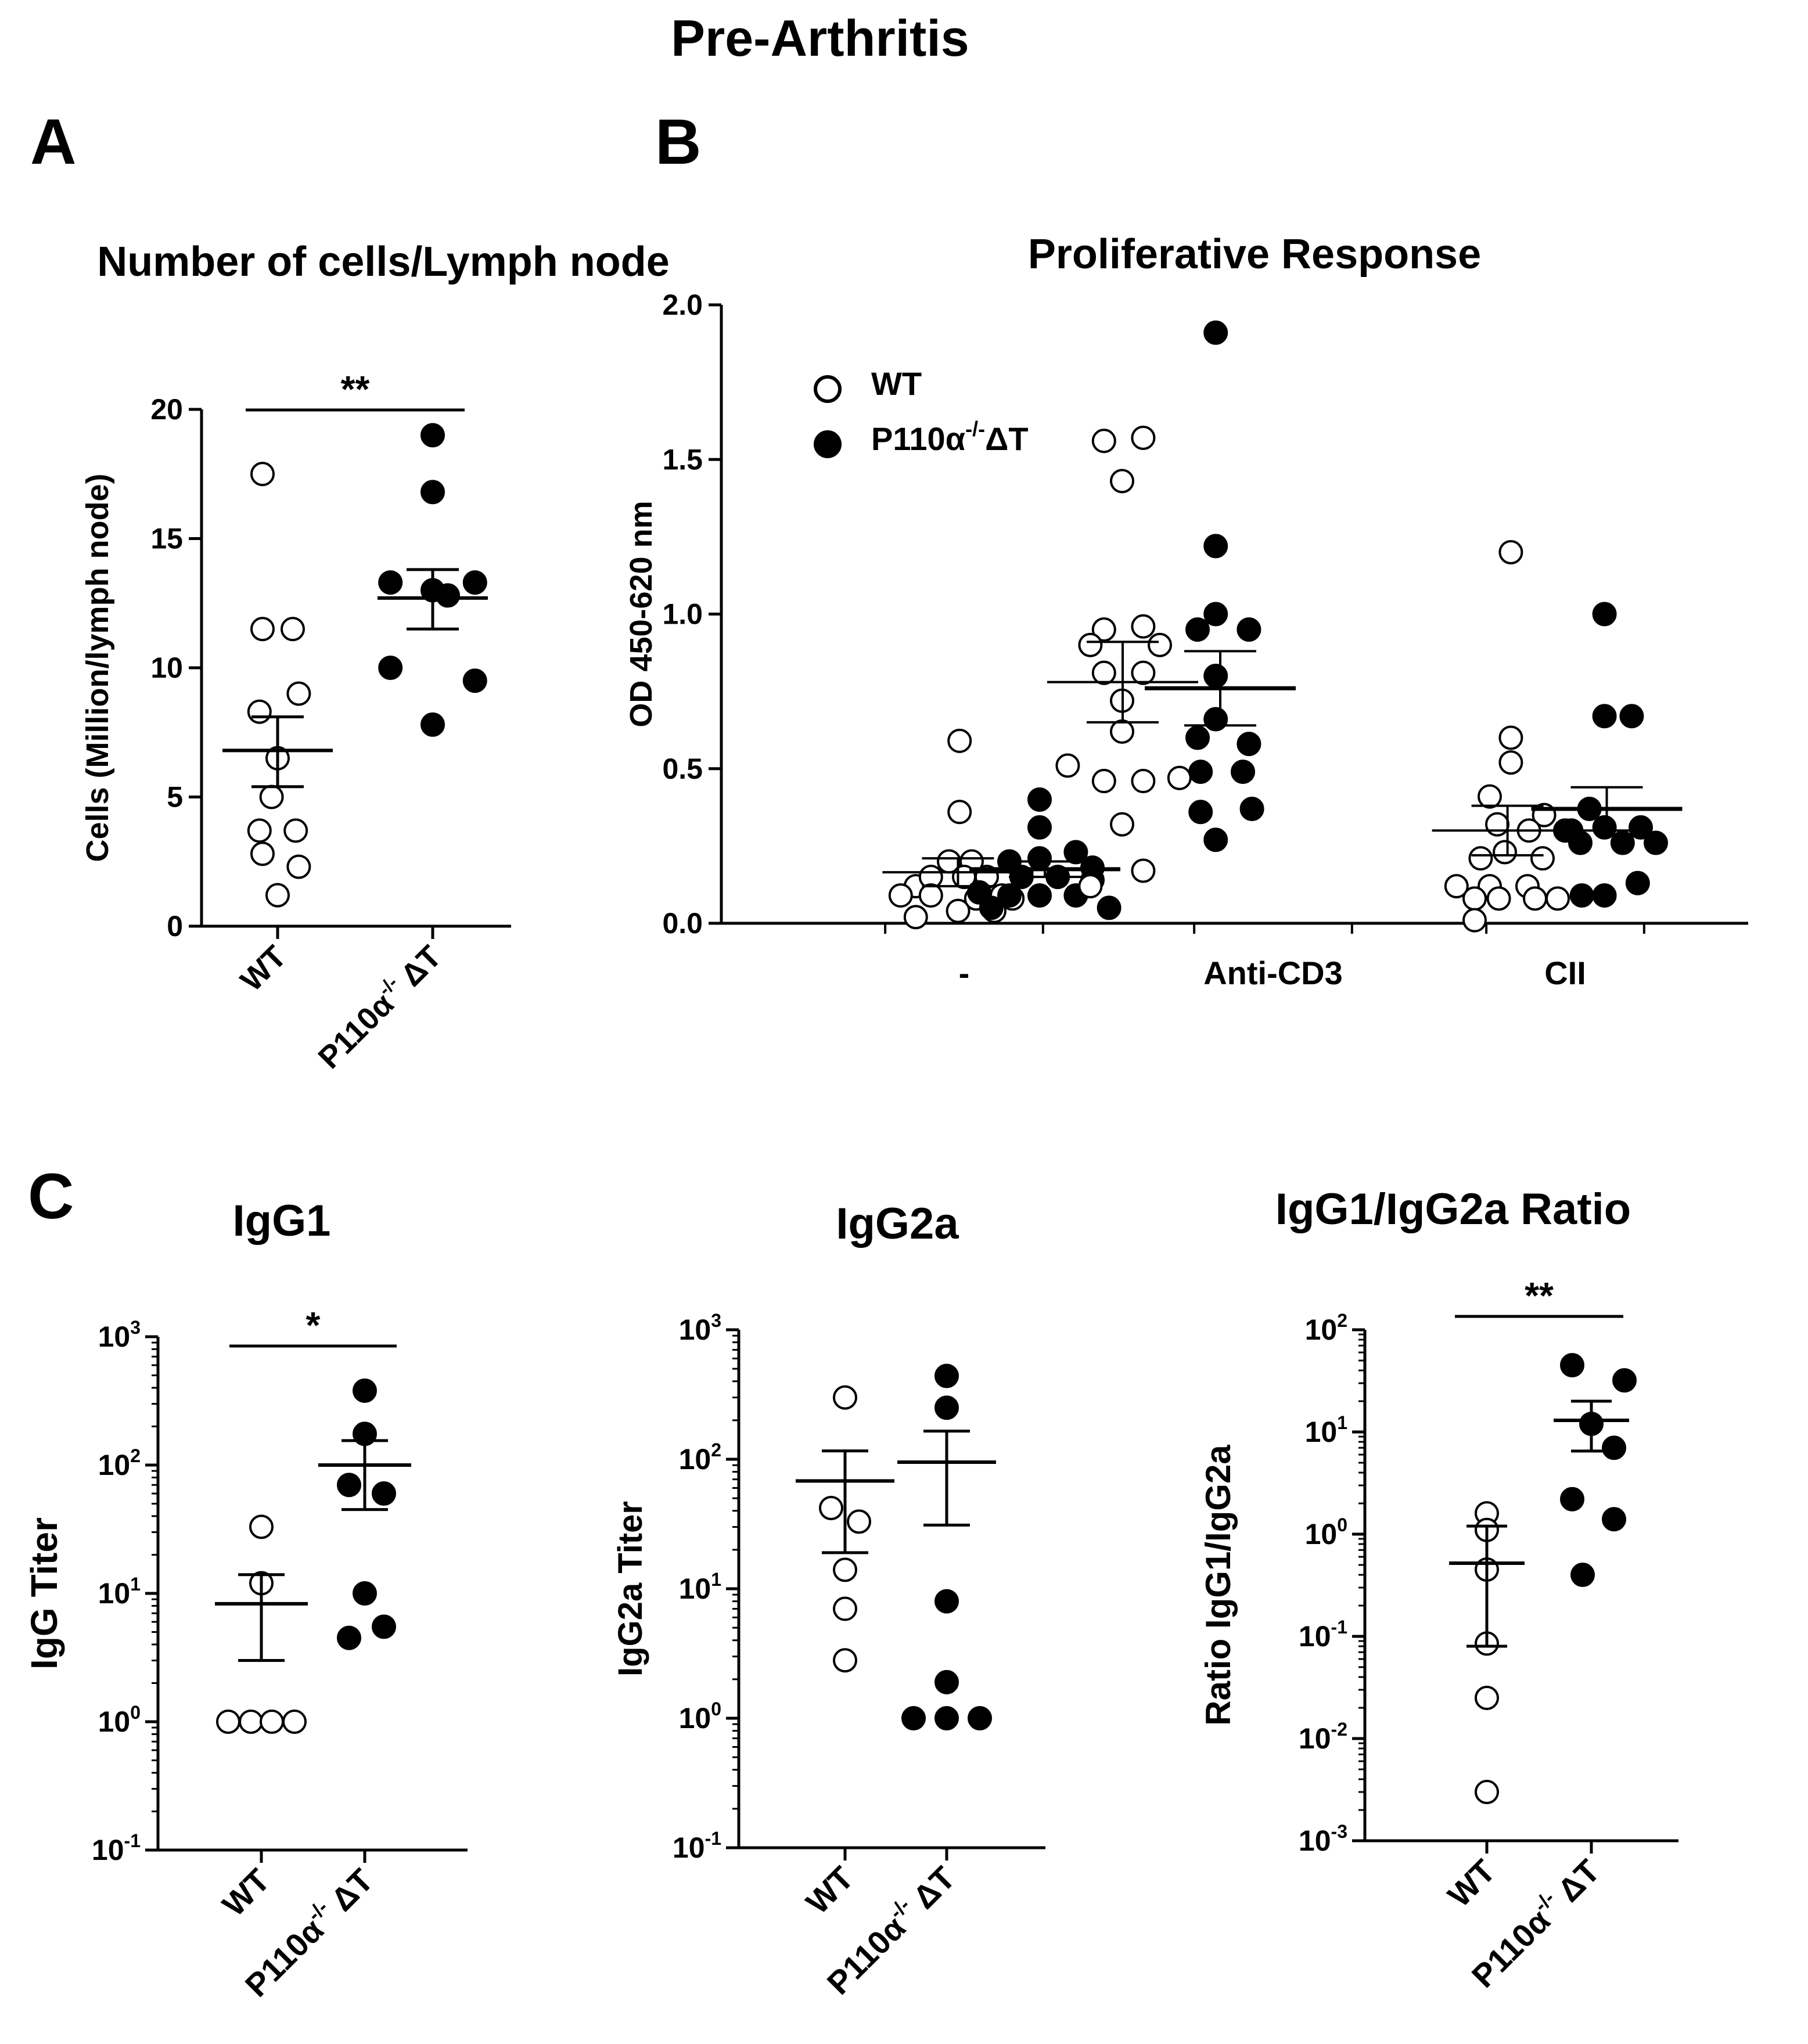  I want to click on y-tick-label: 1.0, so click(682, 614).